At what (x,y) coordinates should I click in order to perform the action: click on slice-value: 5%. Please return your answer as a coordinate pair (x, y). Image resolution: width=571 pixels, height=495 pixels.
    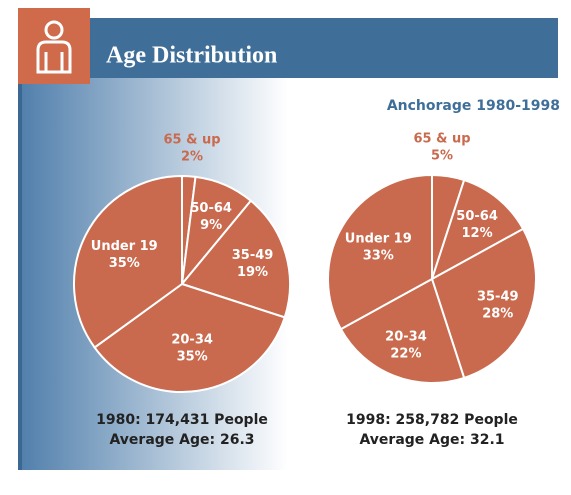
    Looking at the image, I should click on (442, 156).